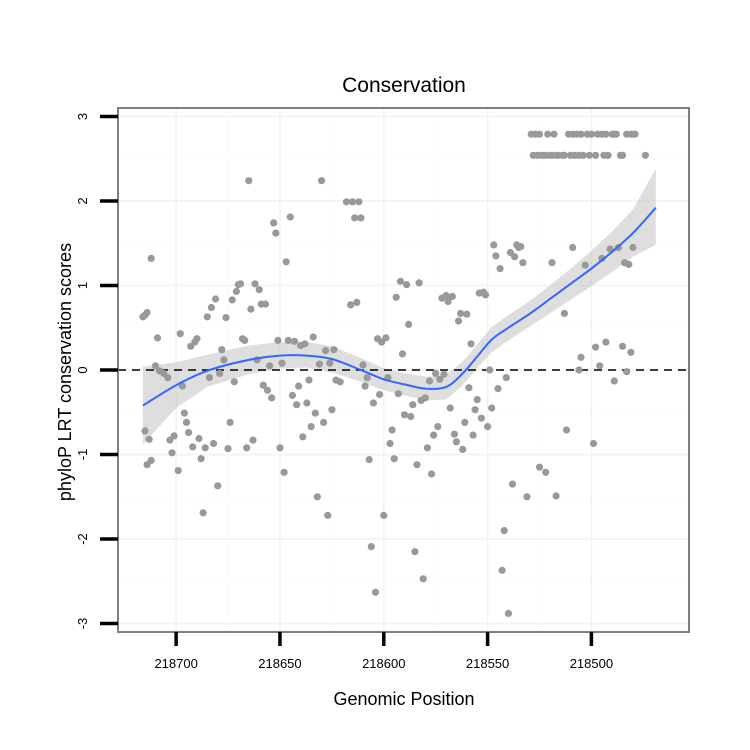 This screenshot has width=750, height=750. I want to click on y-tick-label: -1, so click(82, 455).